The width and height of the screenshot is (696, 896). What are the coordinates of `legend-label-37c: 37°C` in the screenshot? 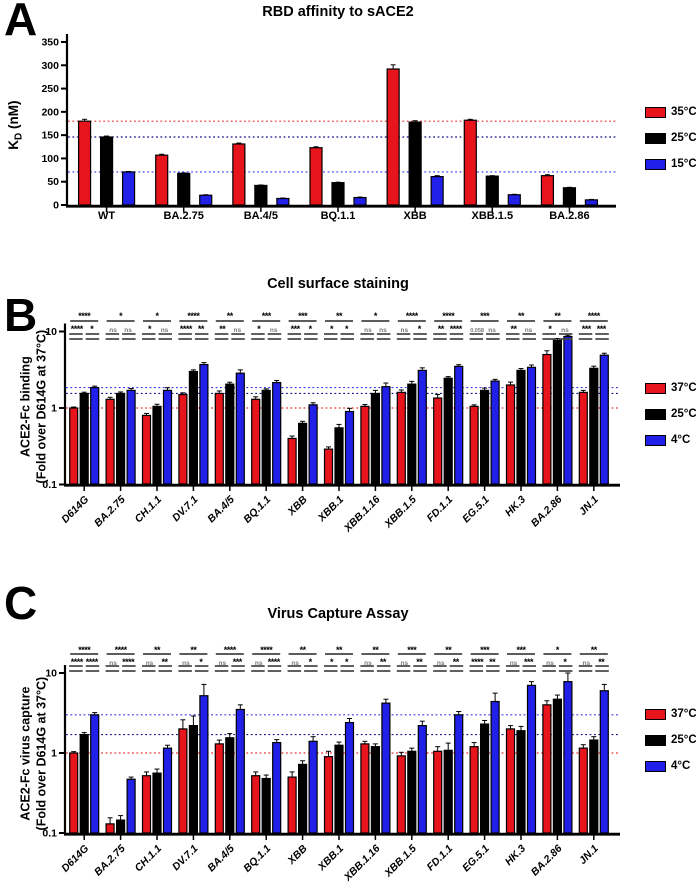 It's located at (683, 714).